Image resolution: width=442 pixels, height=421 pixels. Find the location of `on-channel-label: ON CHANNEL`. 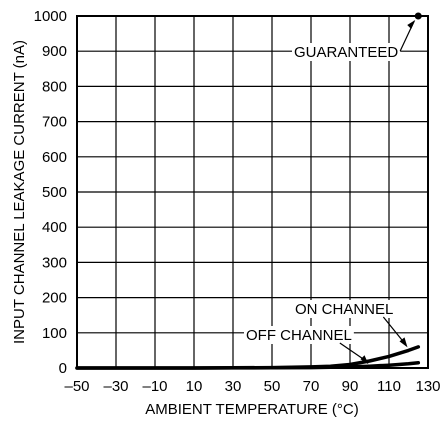

on-channel-label: ON CHANNEL is located at coordinates (344, 309).